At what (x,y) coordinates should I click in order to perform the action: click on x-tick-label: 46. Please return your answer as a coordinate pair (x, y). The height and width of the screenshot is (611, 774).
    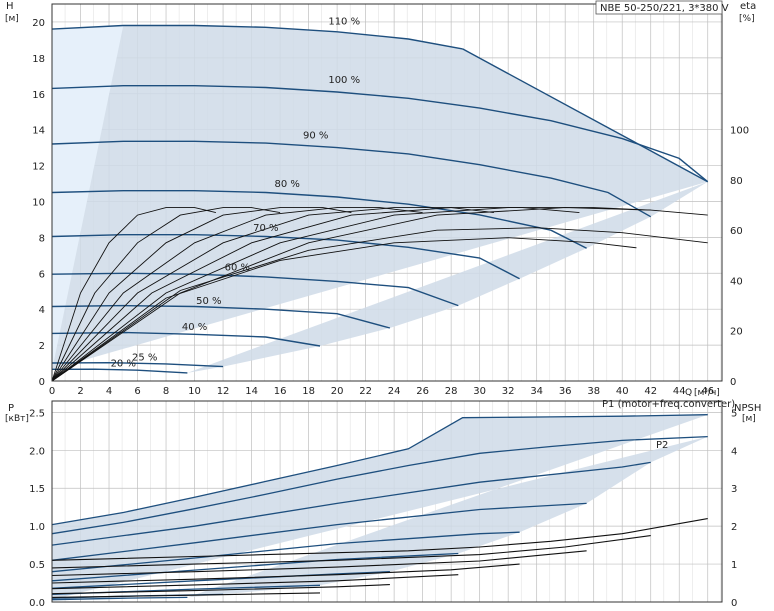
    Looking at the image, I should click on (707, 391).